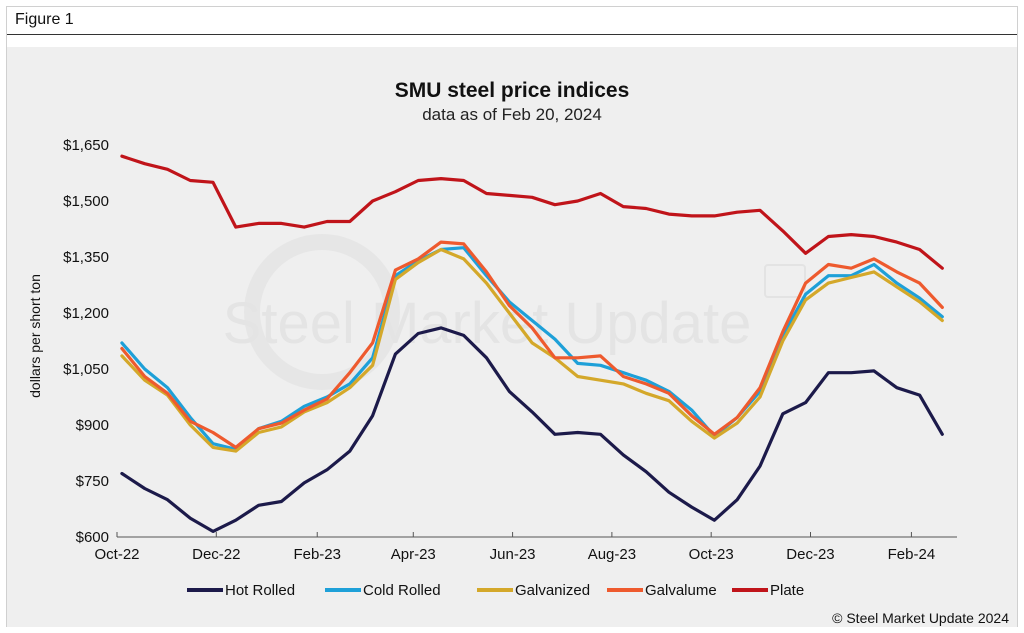 Image resolution: width=1024 pixels, height=633 pixels. What do you see at coordinates (512, 114) in the screenshot?
I see `chart-subtitle: data as of Feb 20, 2024` at bounding box center [512, 114].